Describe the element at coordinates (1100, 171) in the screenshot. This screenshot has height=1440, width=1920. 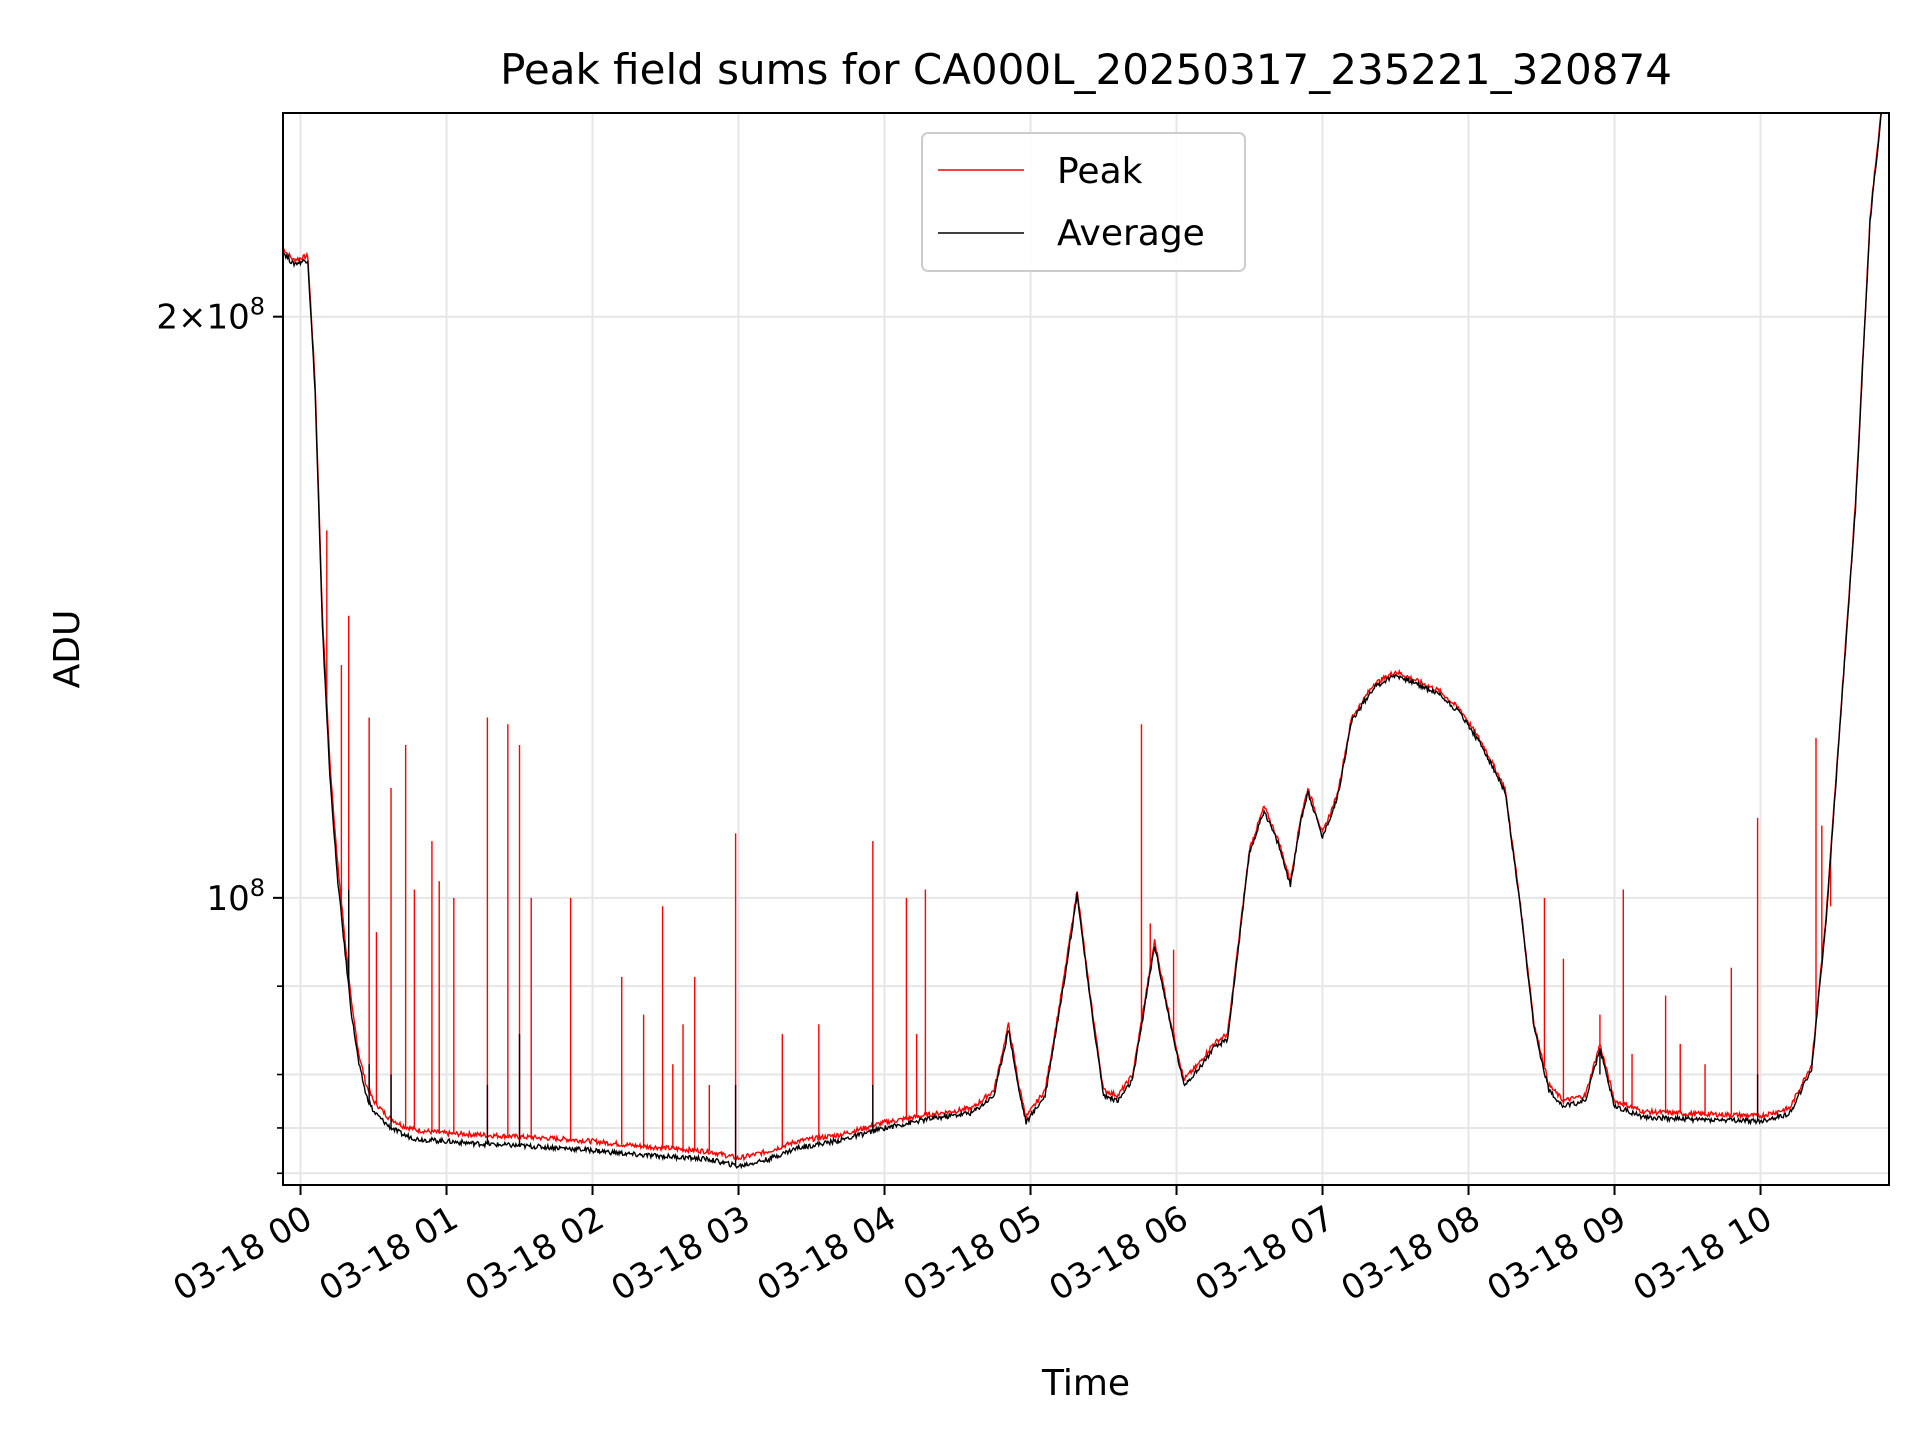
I see `legend-label-peak: Peak` at that location.